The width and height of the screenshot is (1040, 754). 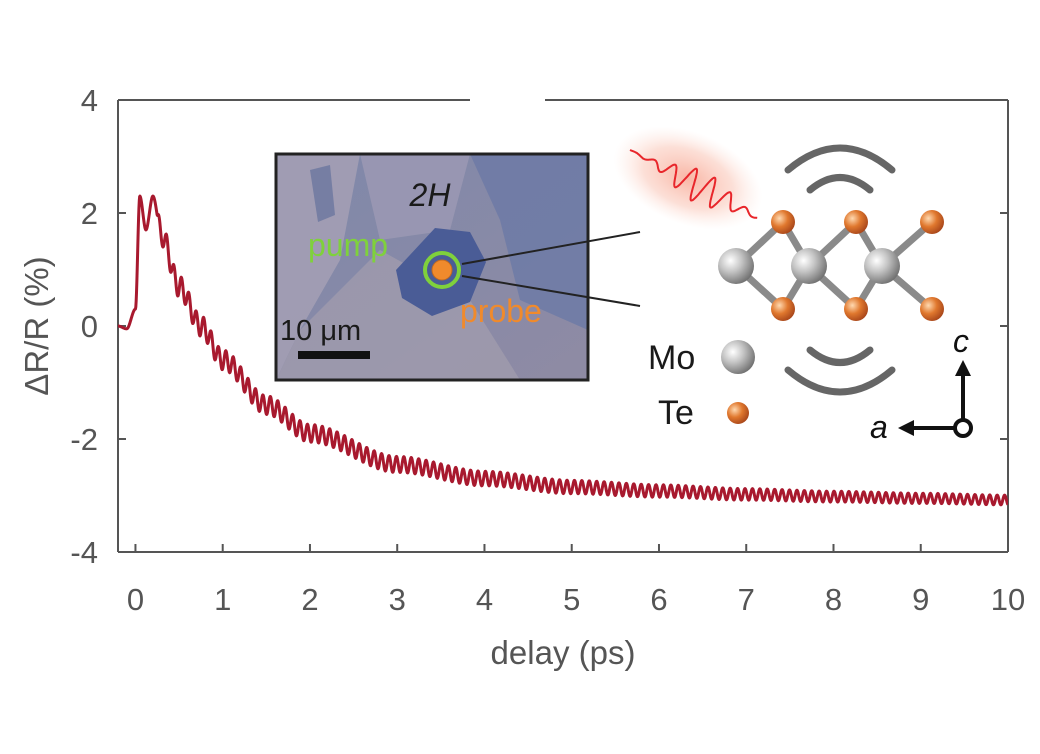 I want to click on phonon-arcs-bottom, so click(x=840, y=371).